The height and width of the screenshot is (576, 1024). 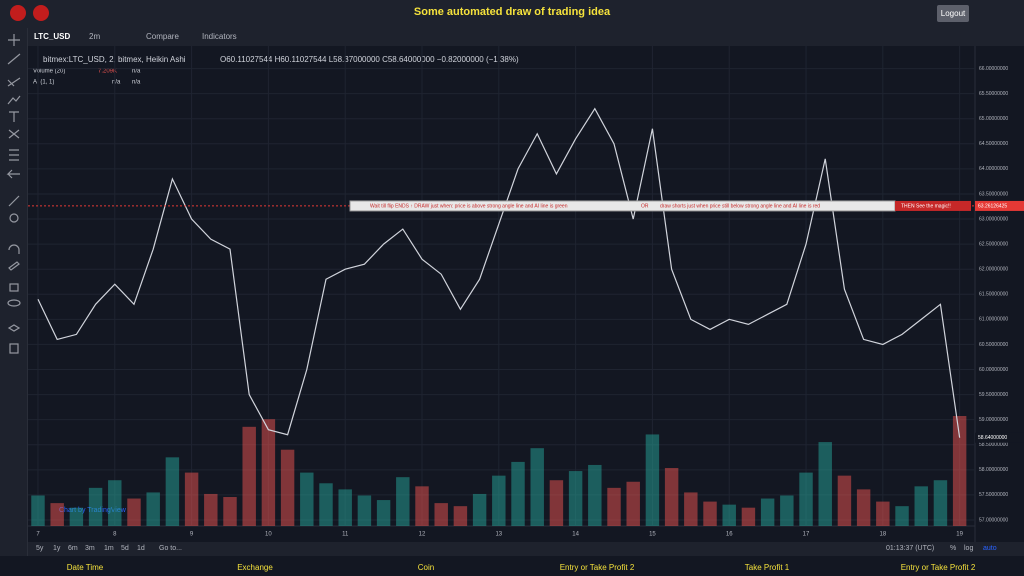 I want to click on footer-label: Exchange, so click(x=255, y=567).